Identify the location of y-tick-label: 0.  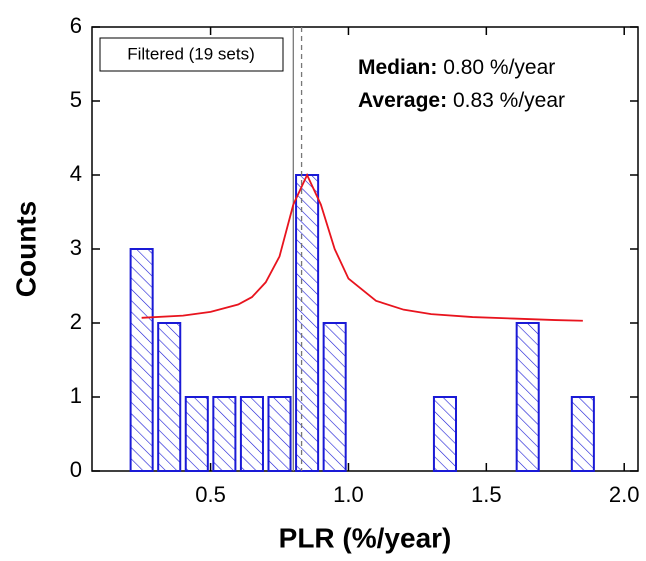
(76, 469).